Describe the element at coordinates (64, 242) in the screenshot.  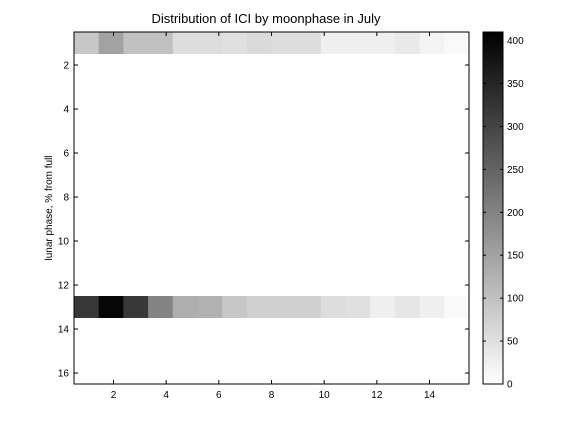
I see `y-tick-label: 10` at that location.